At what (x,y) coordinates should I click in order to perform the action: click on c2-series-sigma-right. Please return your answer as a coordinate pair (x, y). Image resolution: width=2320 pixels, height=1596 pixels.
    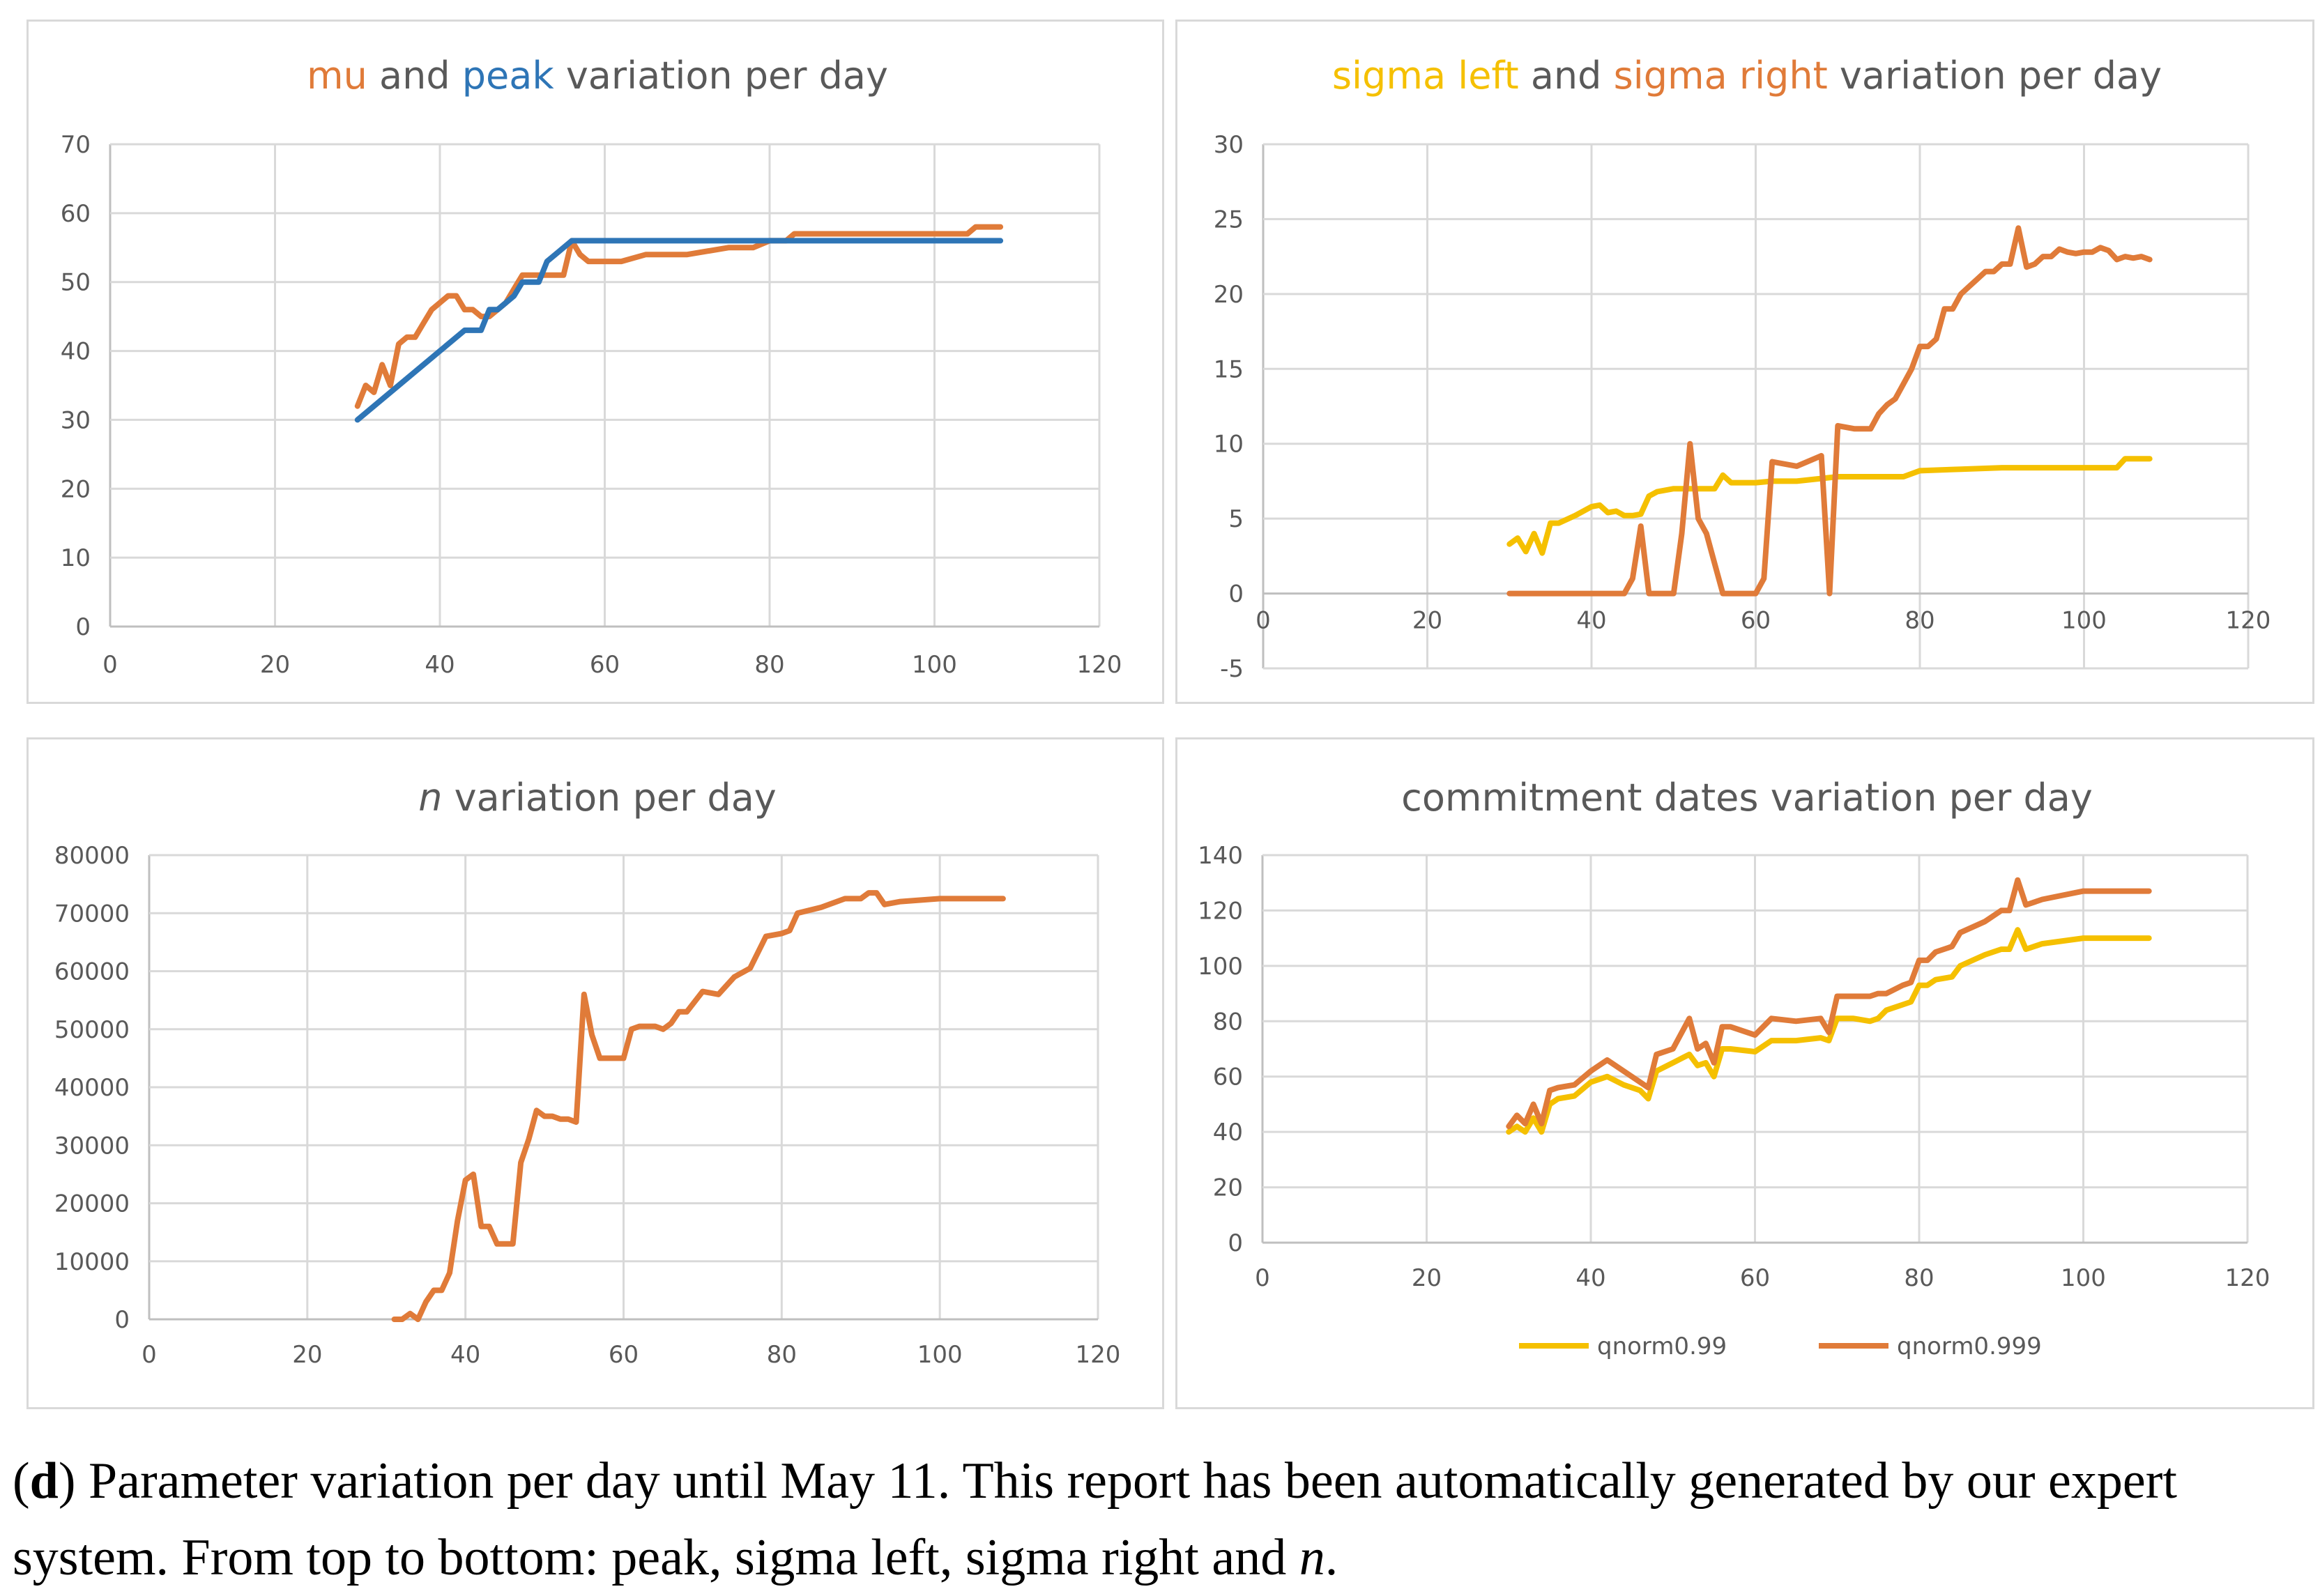
    Looking at the image, I should click on (1829, 411).